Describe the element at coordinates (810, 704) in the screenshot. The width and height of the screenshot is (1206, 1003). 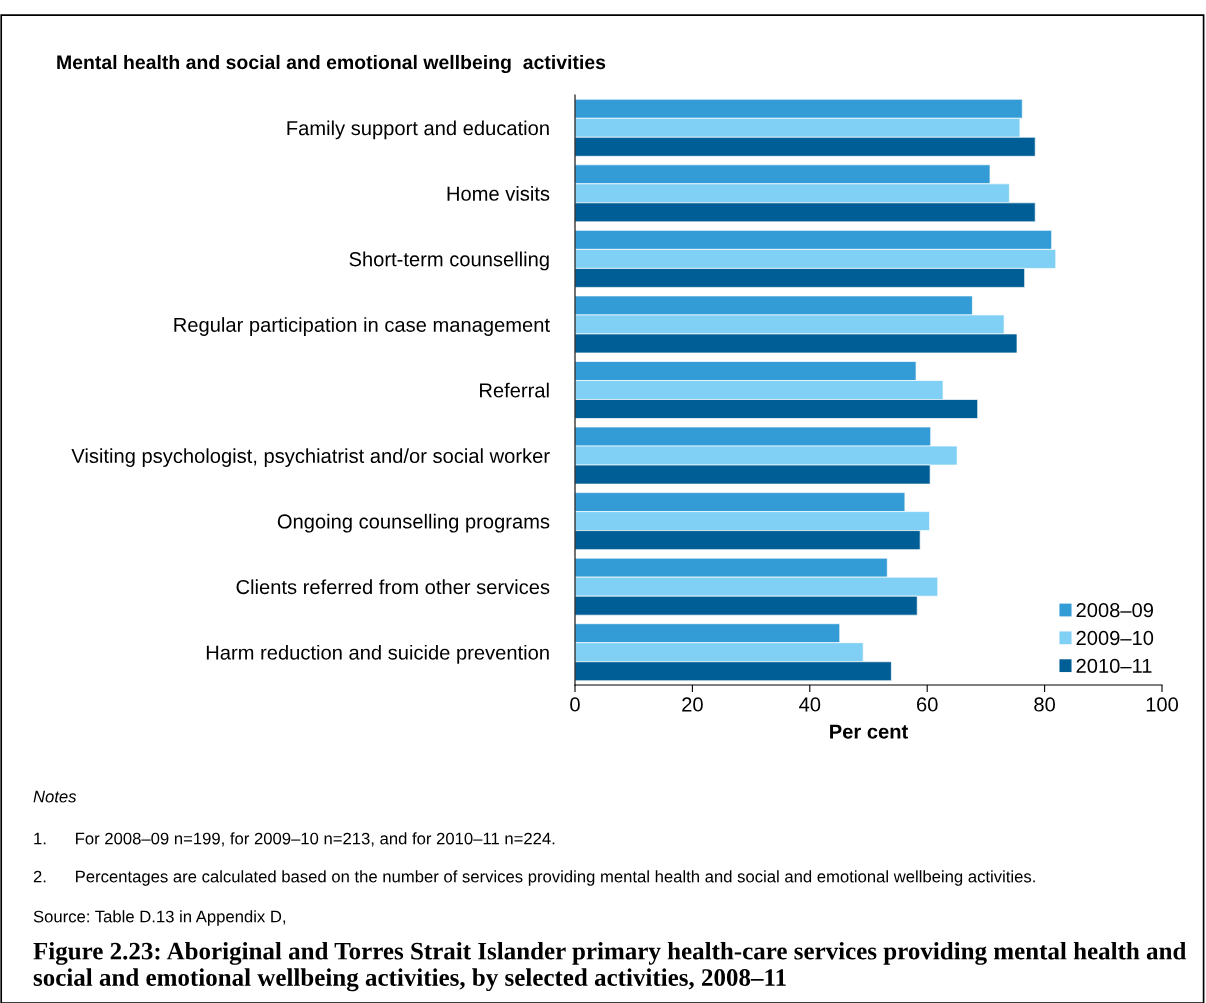
I see `x-tick-label: 40` at that location.